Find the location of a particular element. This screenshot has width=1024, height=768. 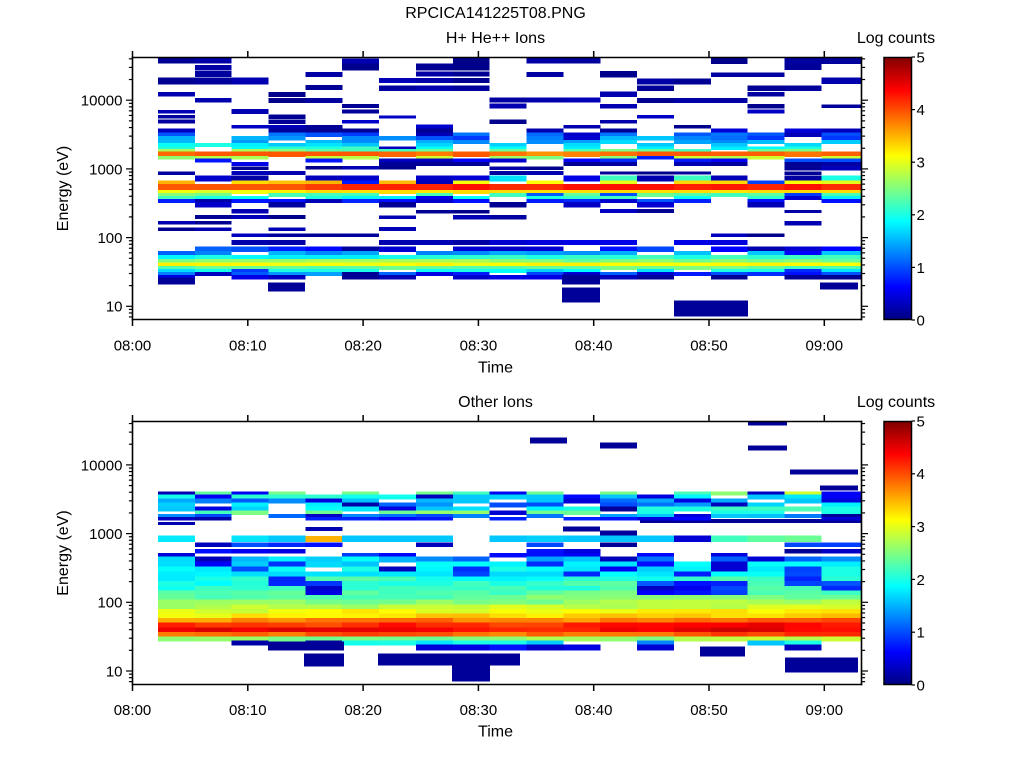

svg-text: H+ He++ Ions is located at coordinates (495, 38).